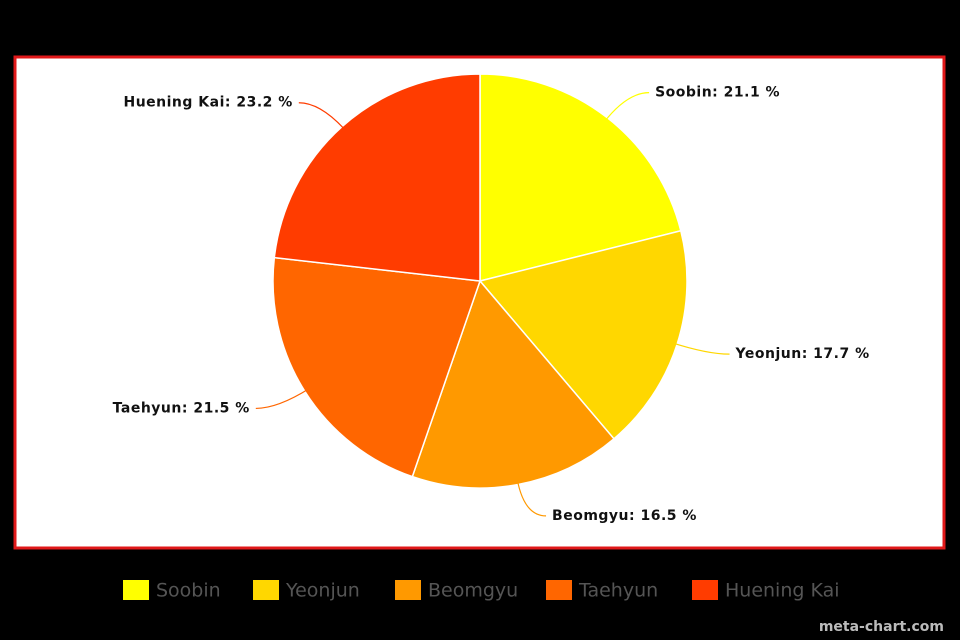  What do you see at coordinates (802, 354) in the screenshot?
I see `data-label: Yeonjun: 17.7 %` at bounding box center [802, 354].